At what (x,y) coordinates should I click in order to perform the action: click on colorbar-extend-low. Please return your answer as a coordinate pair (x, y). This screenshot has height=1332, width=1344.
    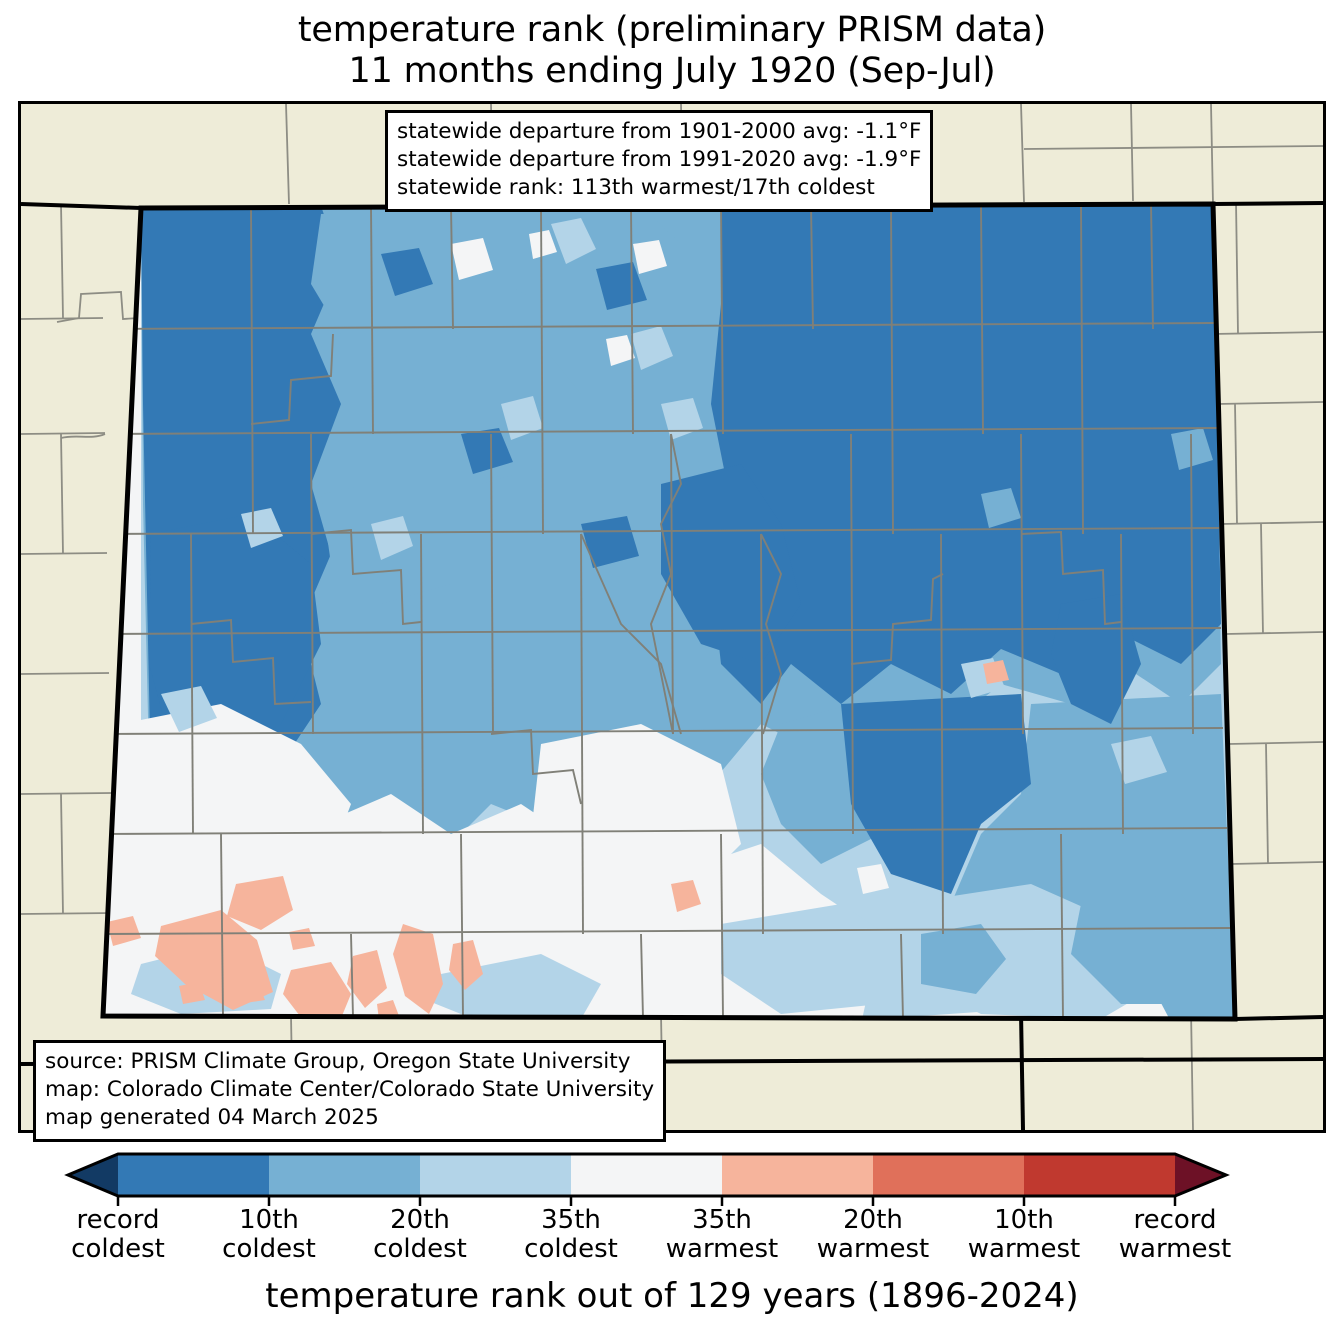
    Looking at the image, I should click on (93, 1175).